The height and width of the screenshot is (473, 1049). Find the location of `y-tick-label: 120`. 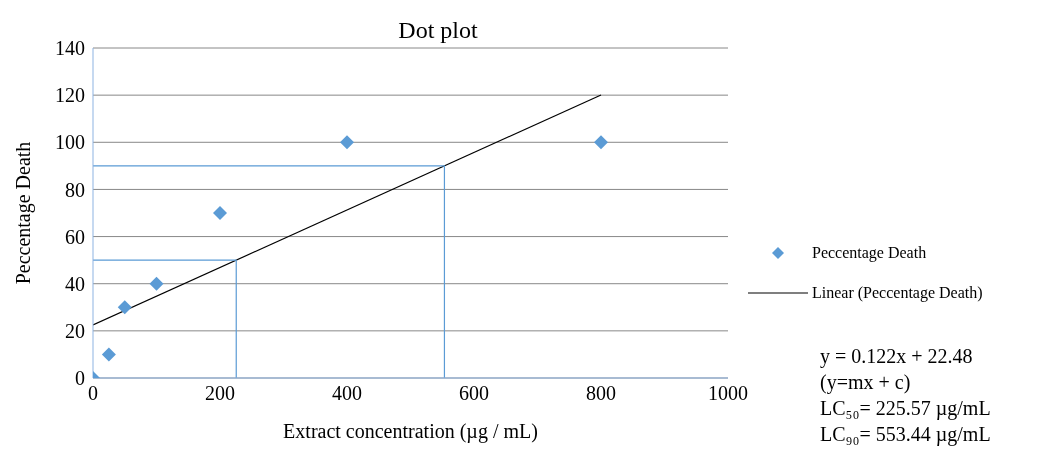

y-tick-label: 120 is located at coordinates (70, 95).